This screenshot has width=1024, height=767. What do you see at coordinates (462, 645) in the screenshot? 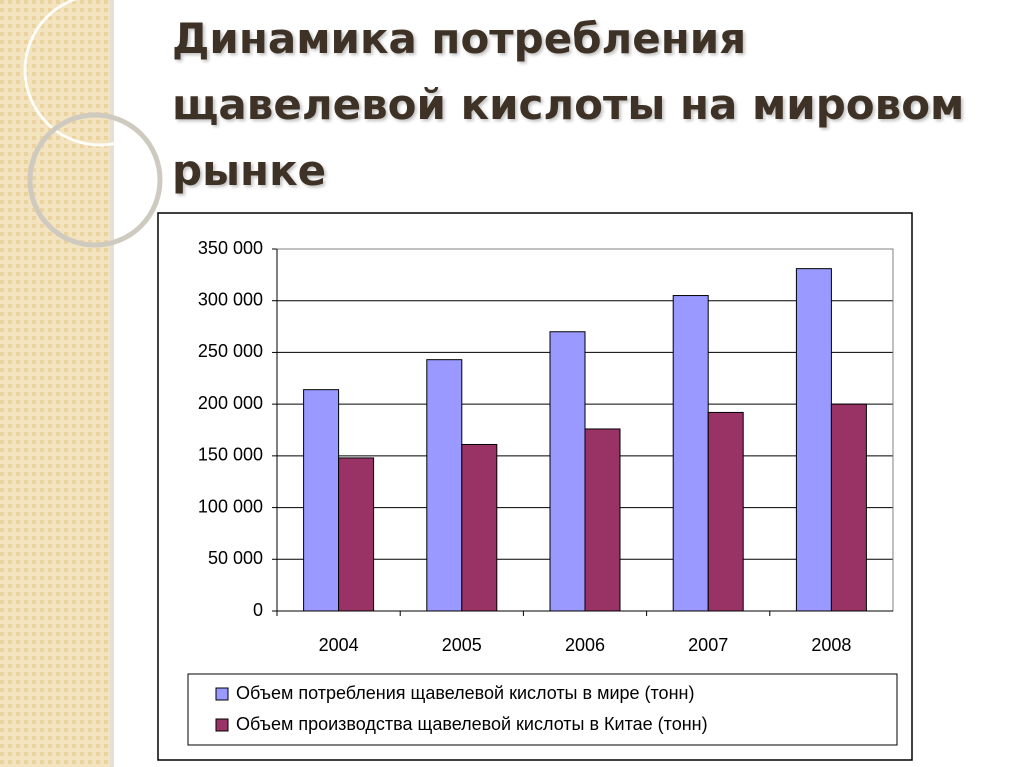
I see `x-tick-label: 2005` at bounding box center [462, 645].